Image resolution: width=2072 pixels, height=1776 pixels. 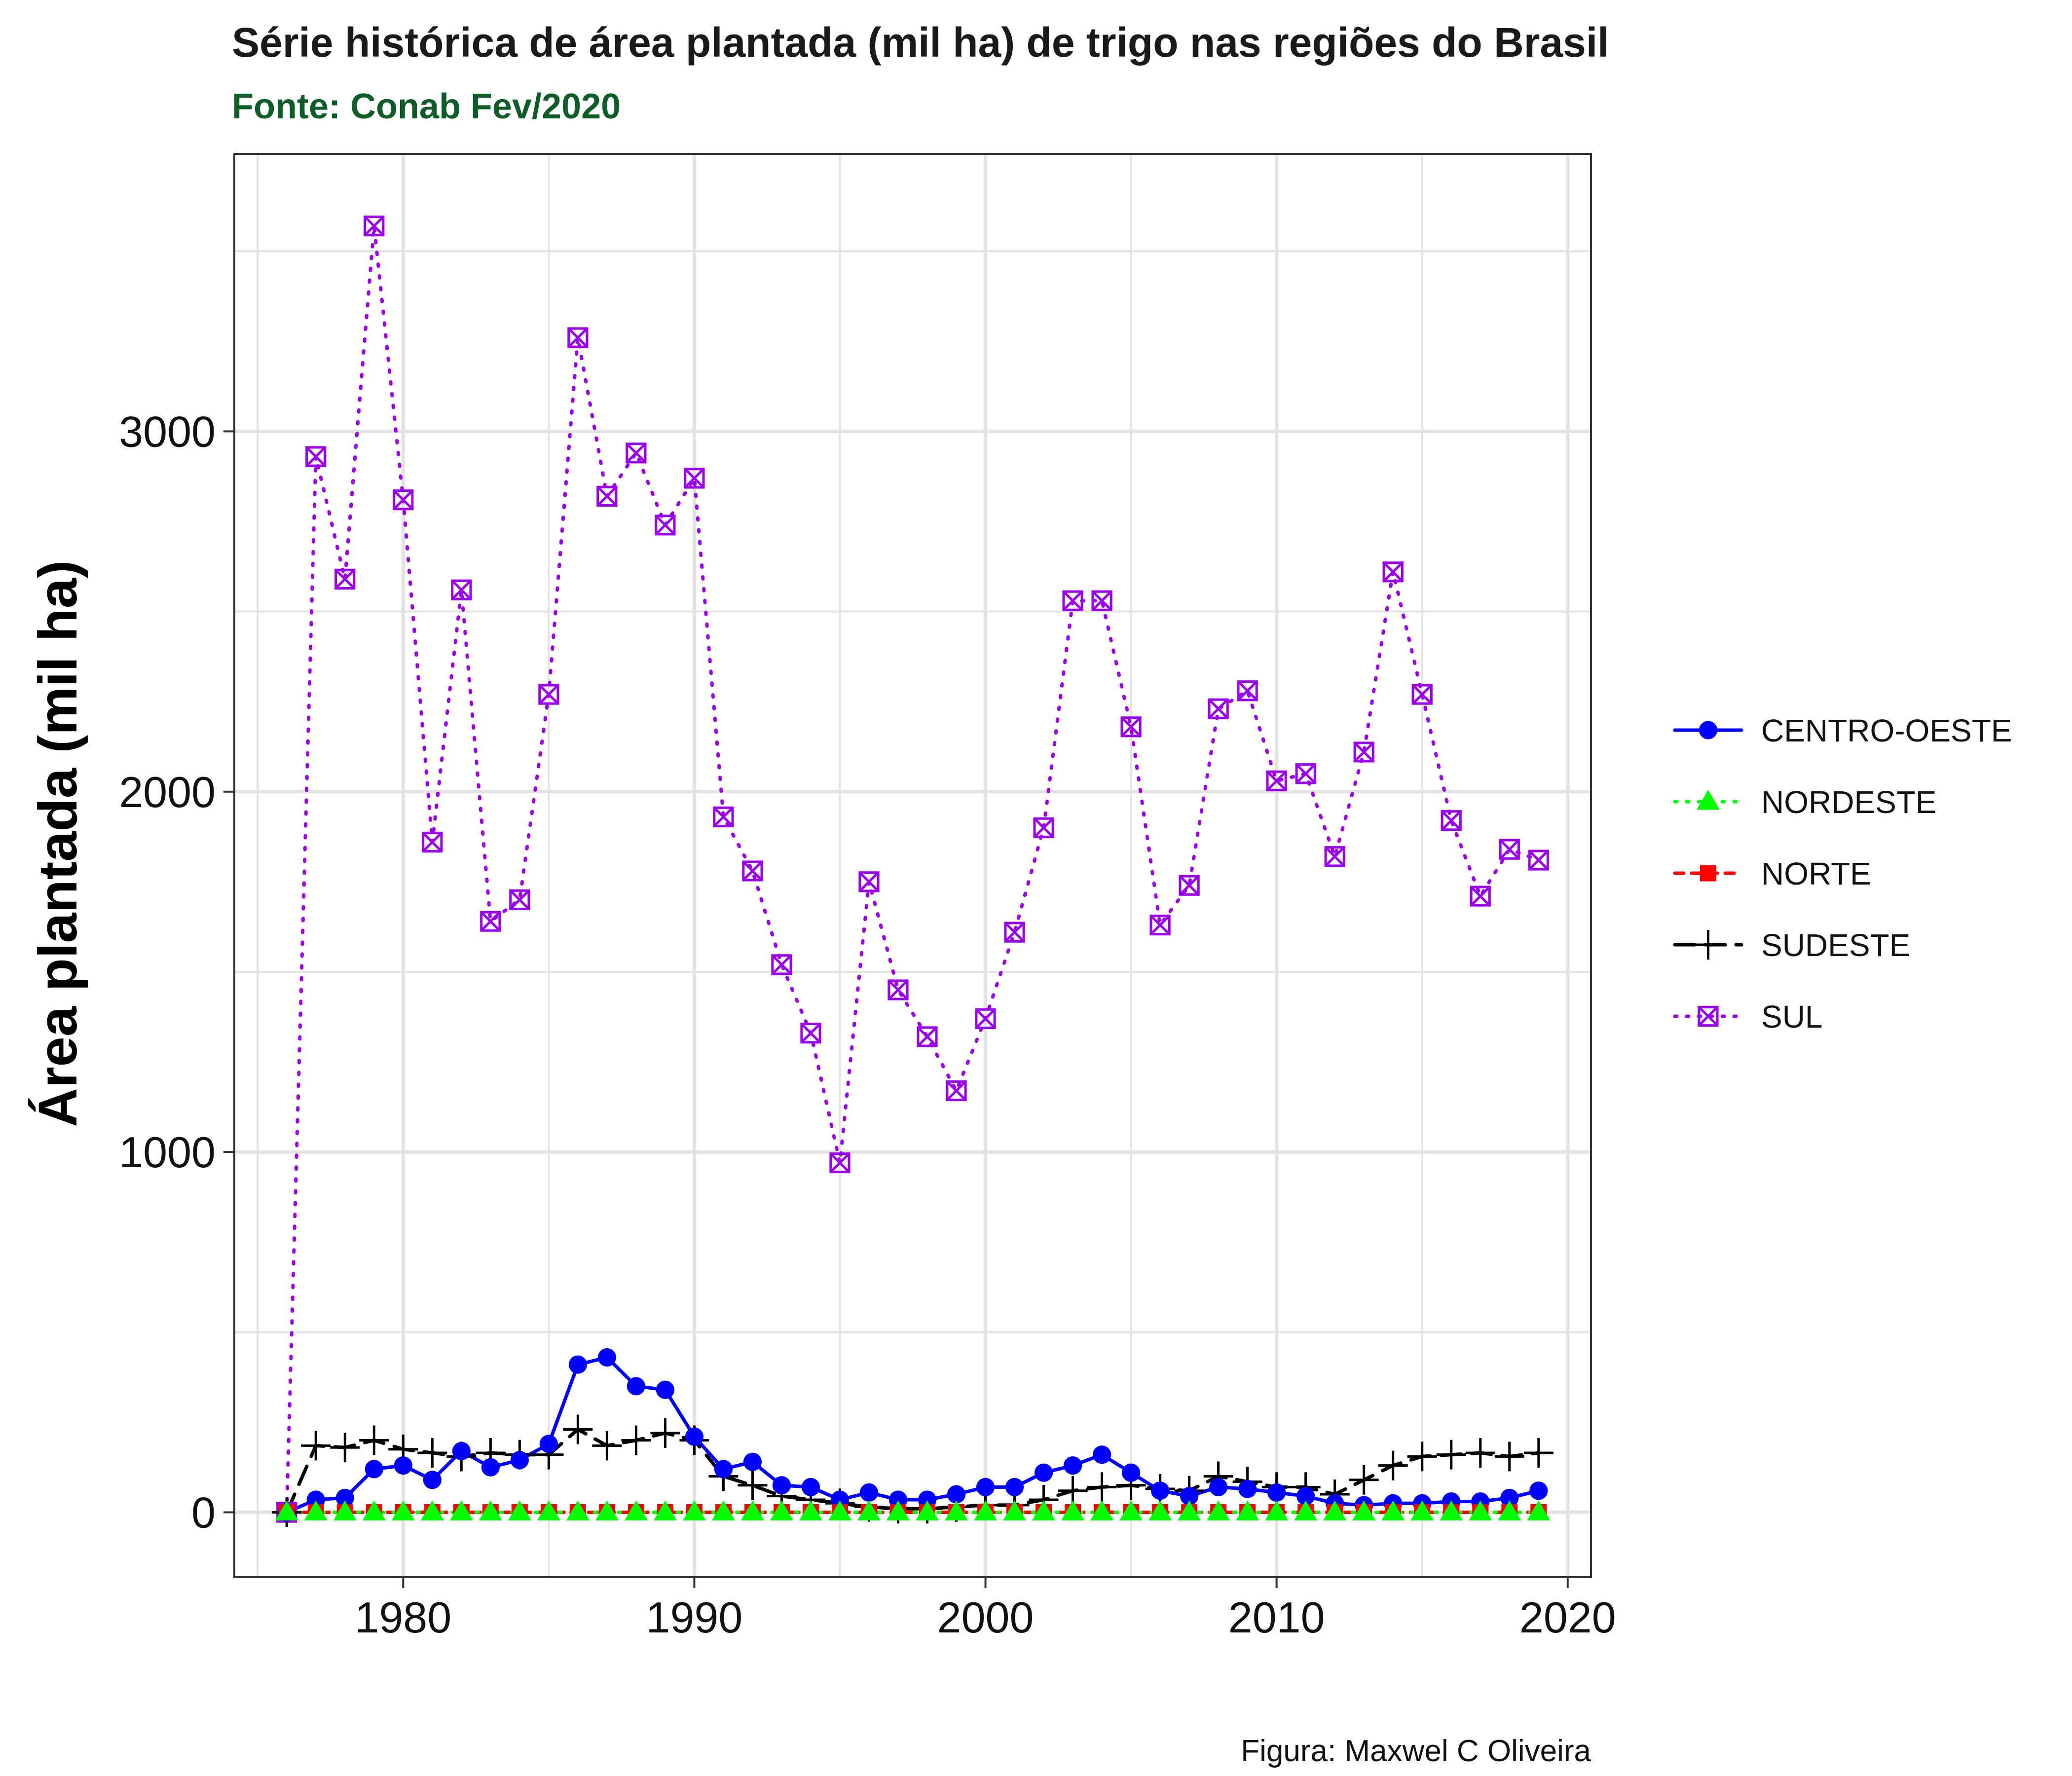 I want to click on x-tick-label: 2020, so click(x=1567, y=1618).